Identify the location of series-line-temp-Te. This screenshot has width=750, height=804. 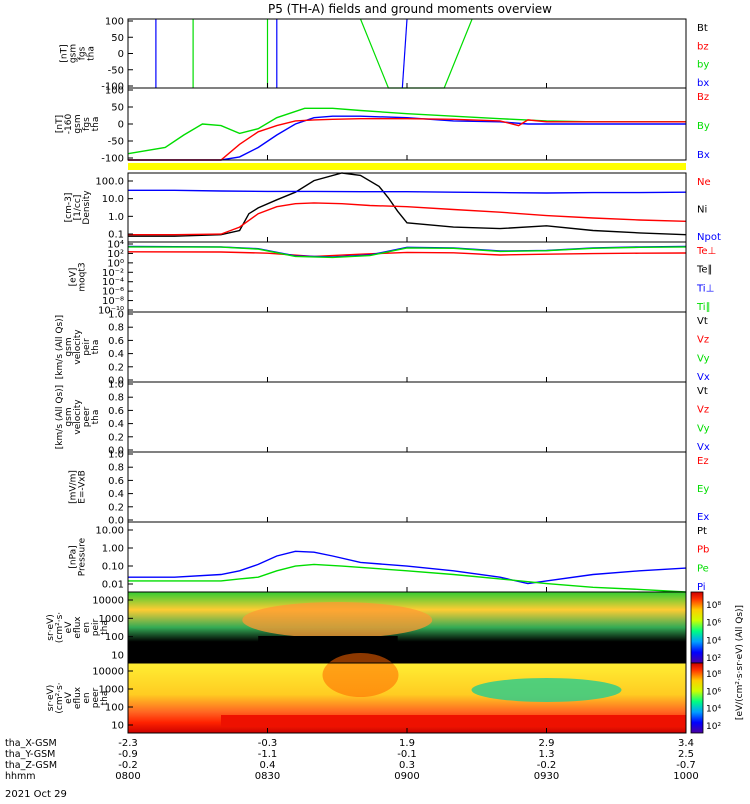
(407, 254).